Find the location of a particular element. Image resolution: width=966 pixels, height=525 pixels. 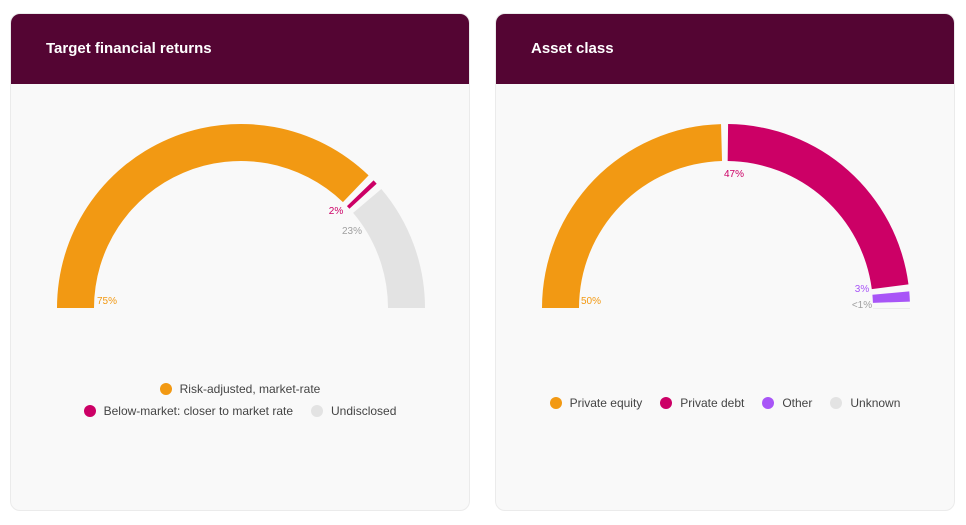

data-label: 47% is located at coordinates (734, 174).